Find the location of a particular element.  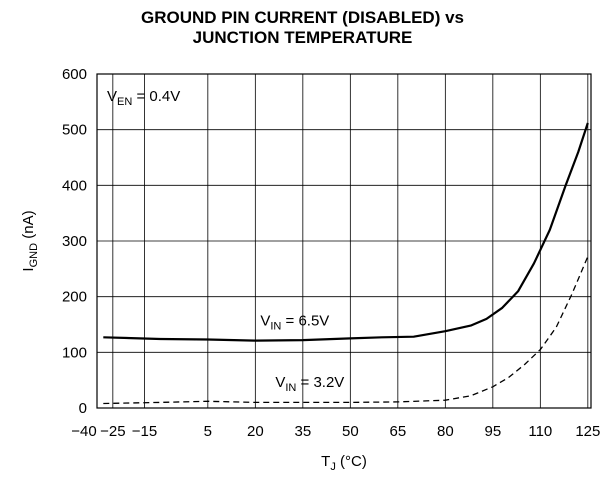

x-tick-label-1: −25 is located at coordinates (112, 431).